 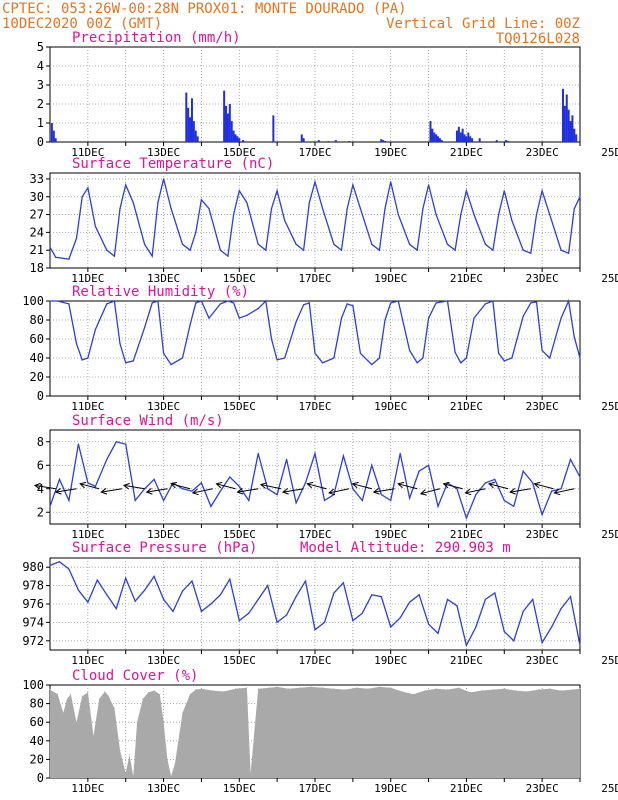 I want to click on wind-xtick-label: 21DEC, so click(x=466, y=534).